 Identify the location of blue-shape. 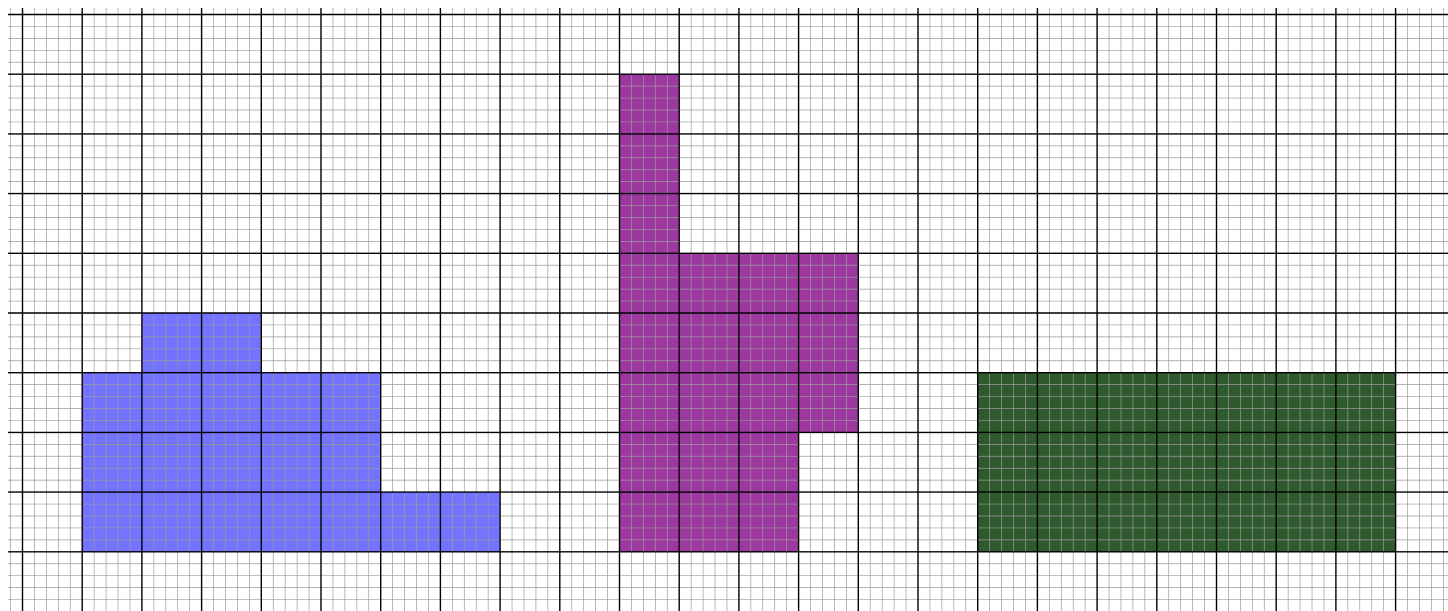
(291, 432).